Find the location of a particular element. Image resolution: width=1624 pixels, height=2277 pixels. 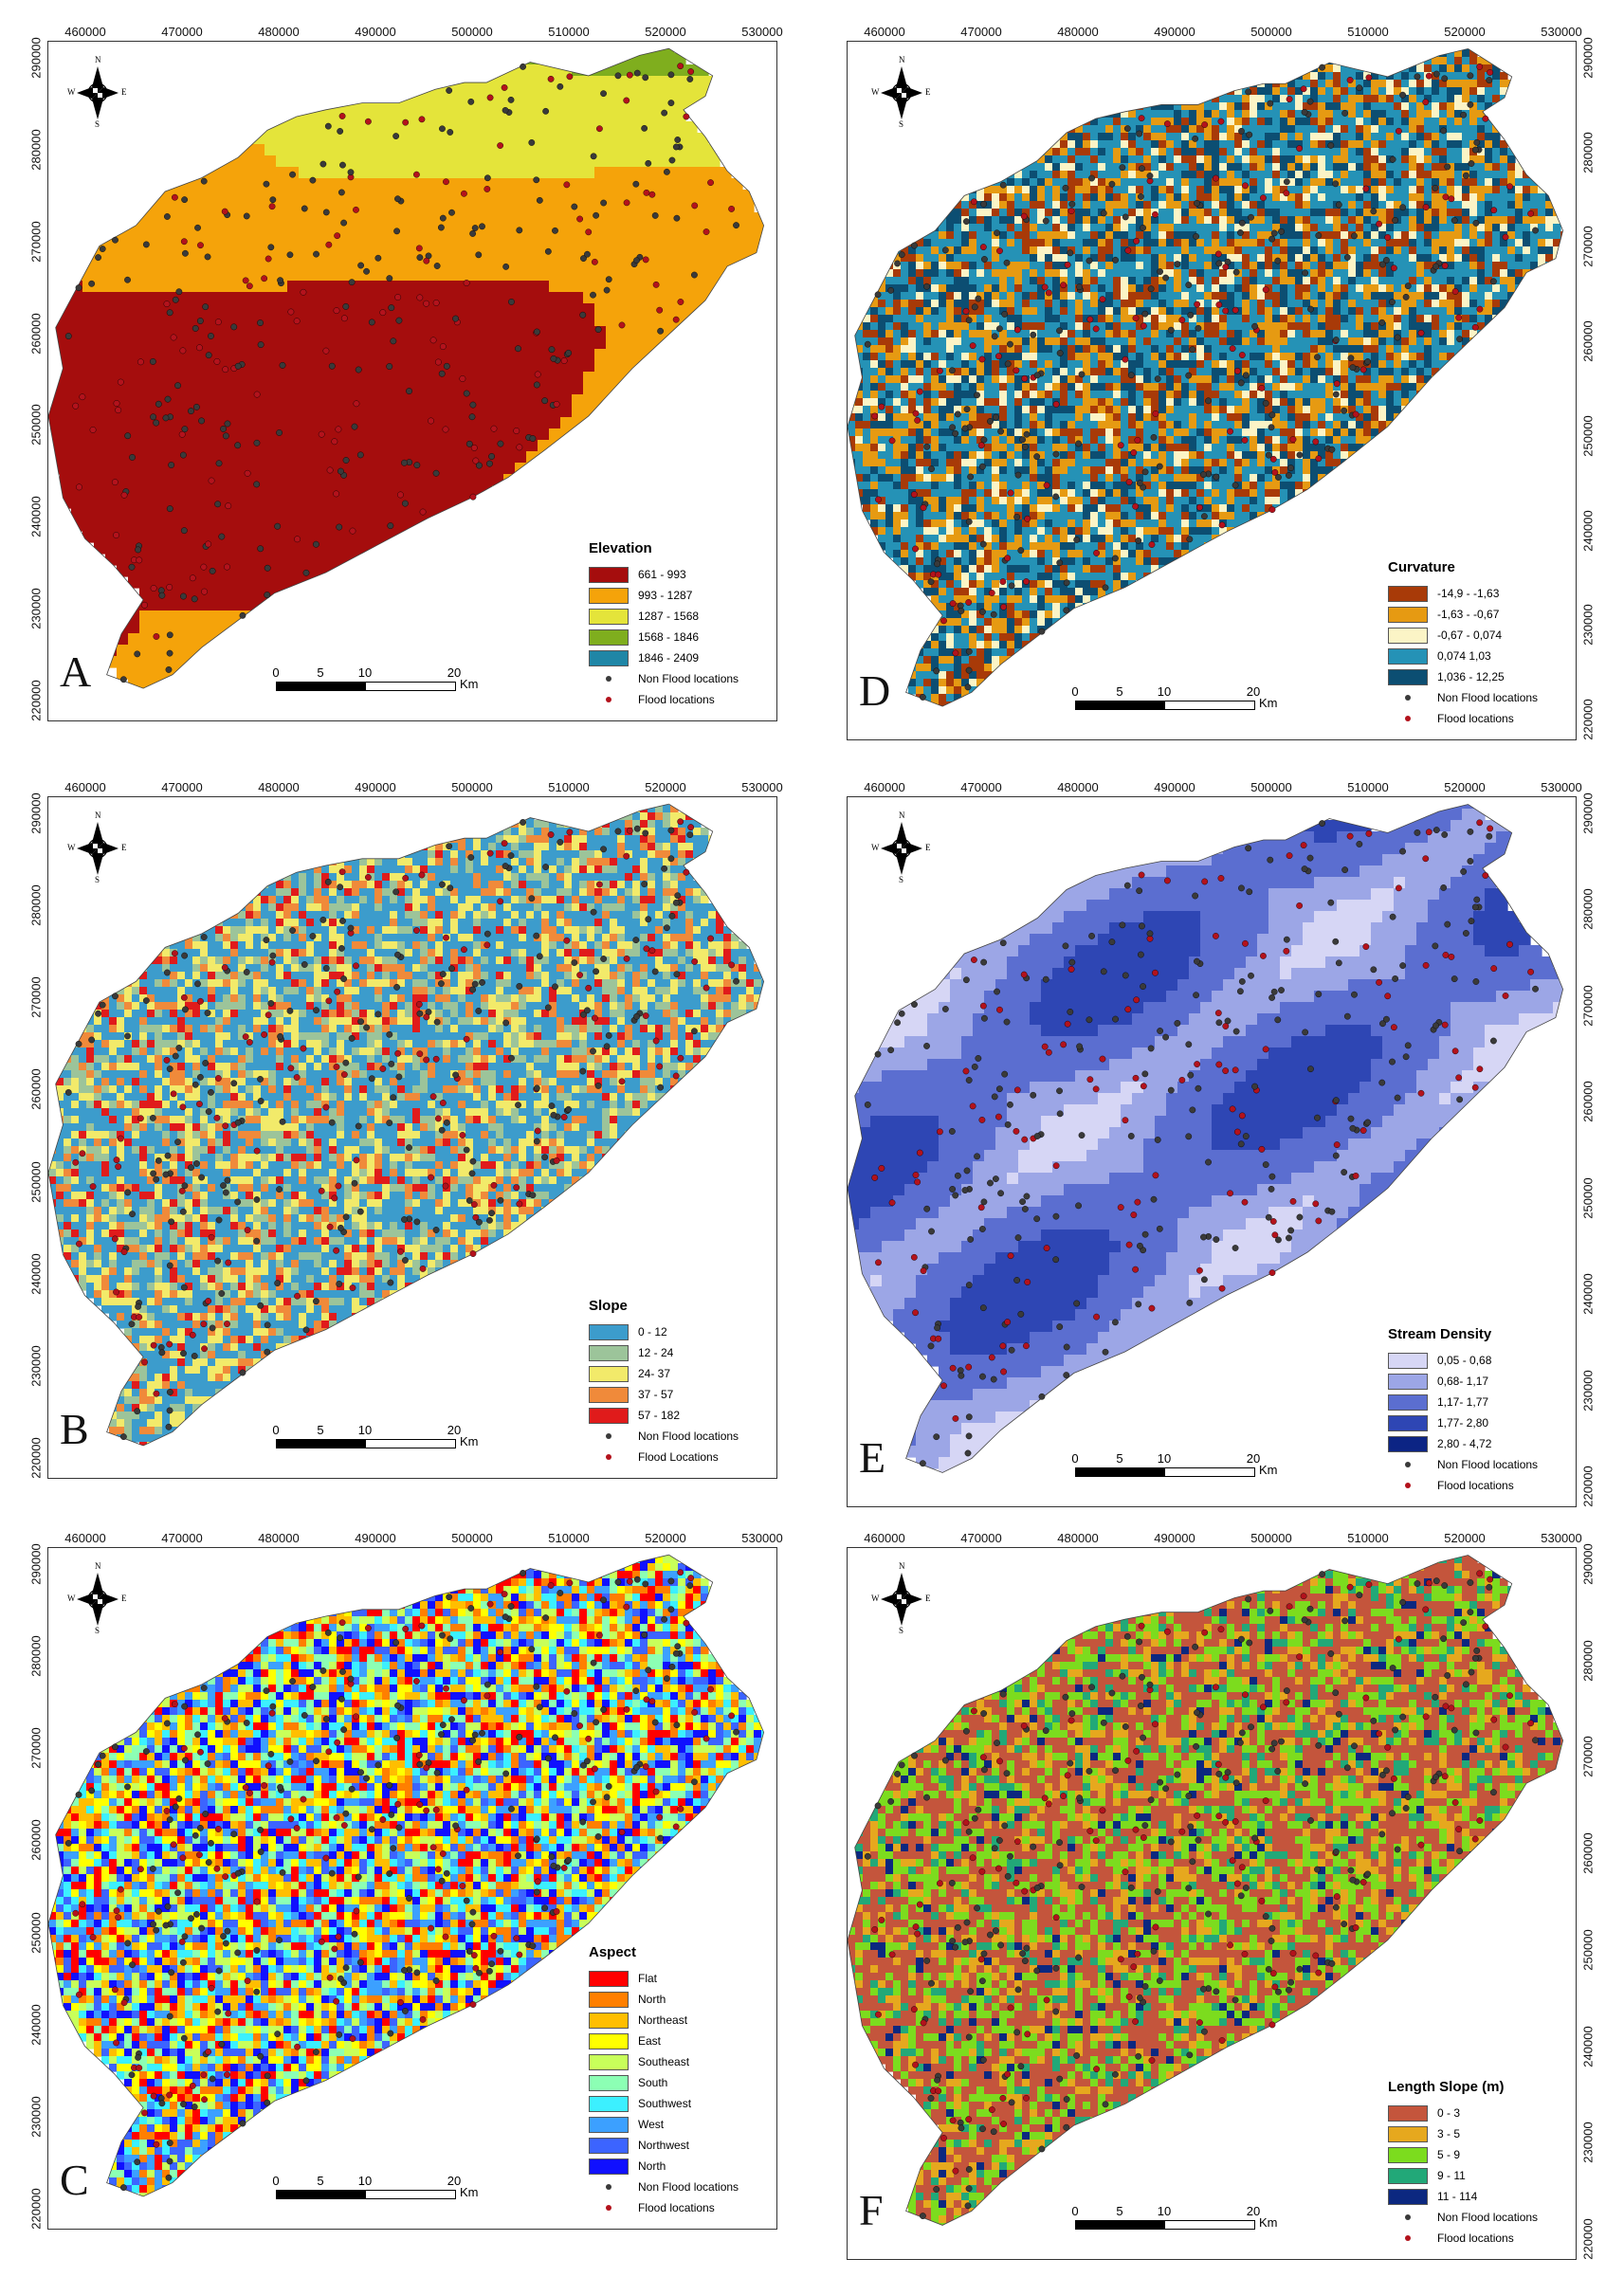

legend-item: 0 - 12 is located at coordinates (664, 1332).